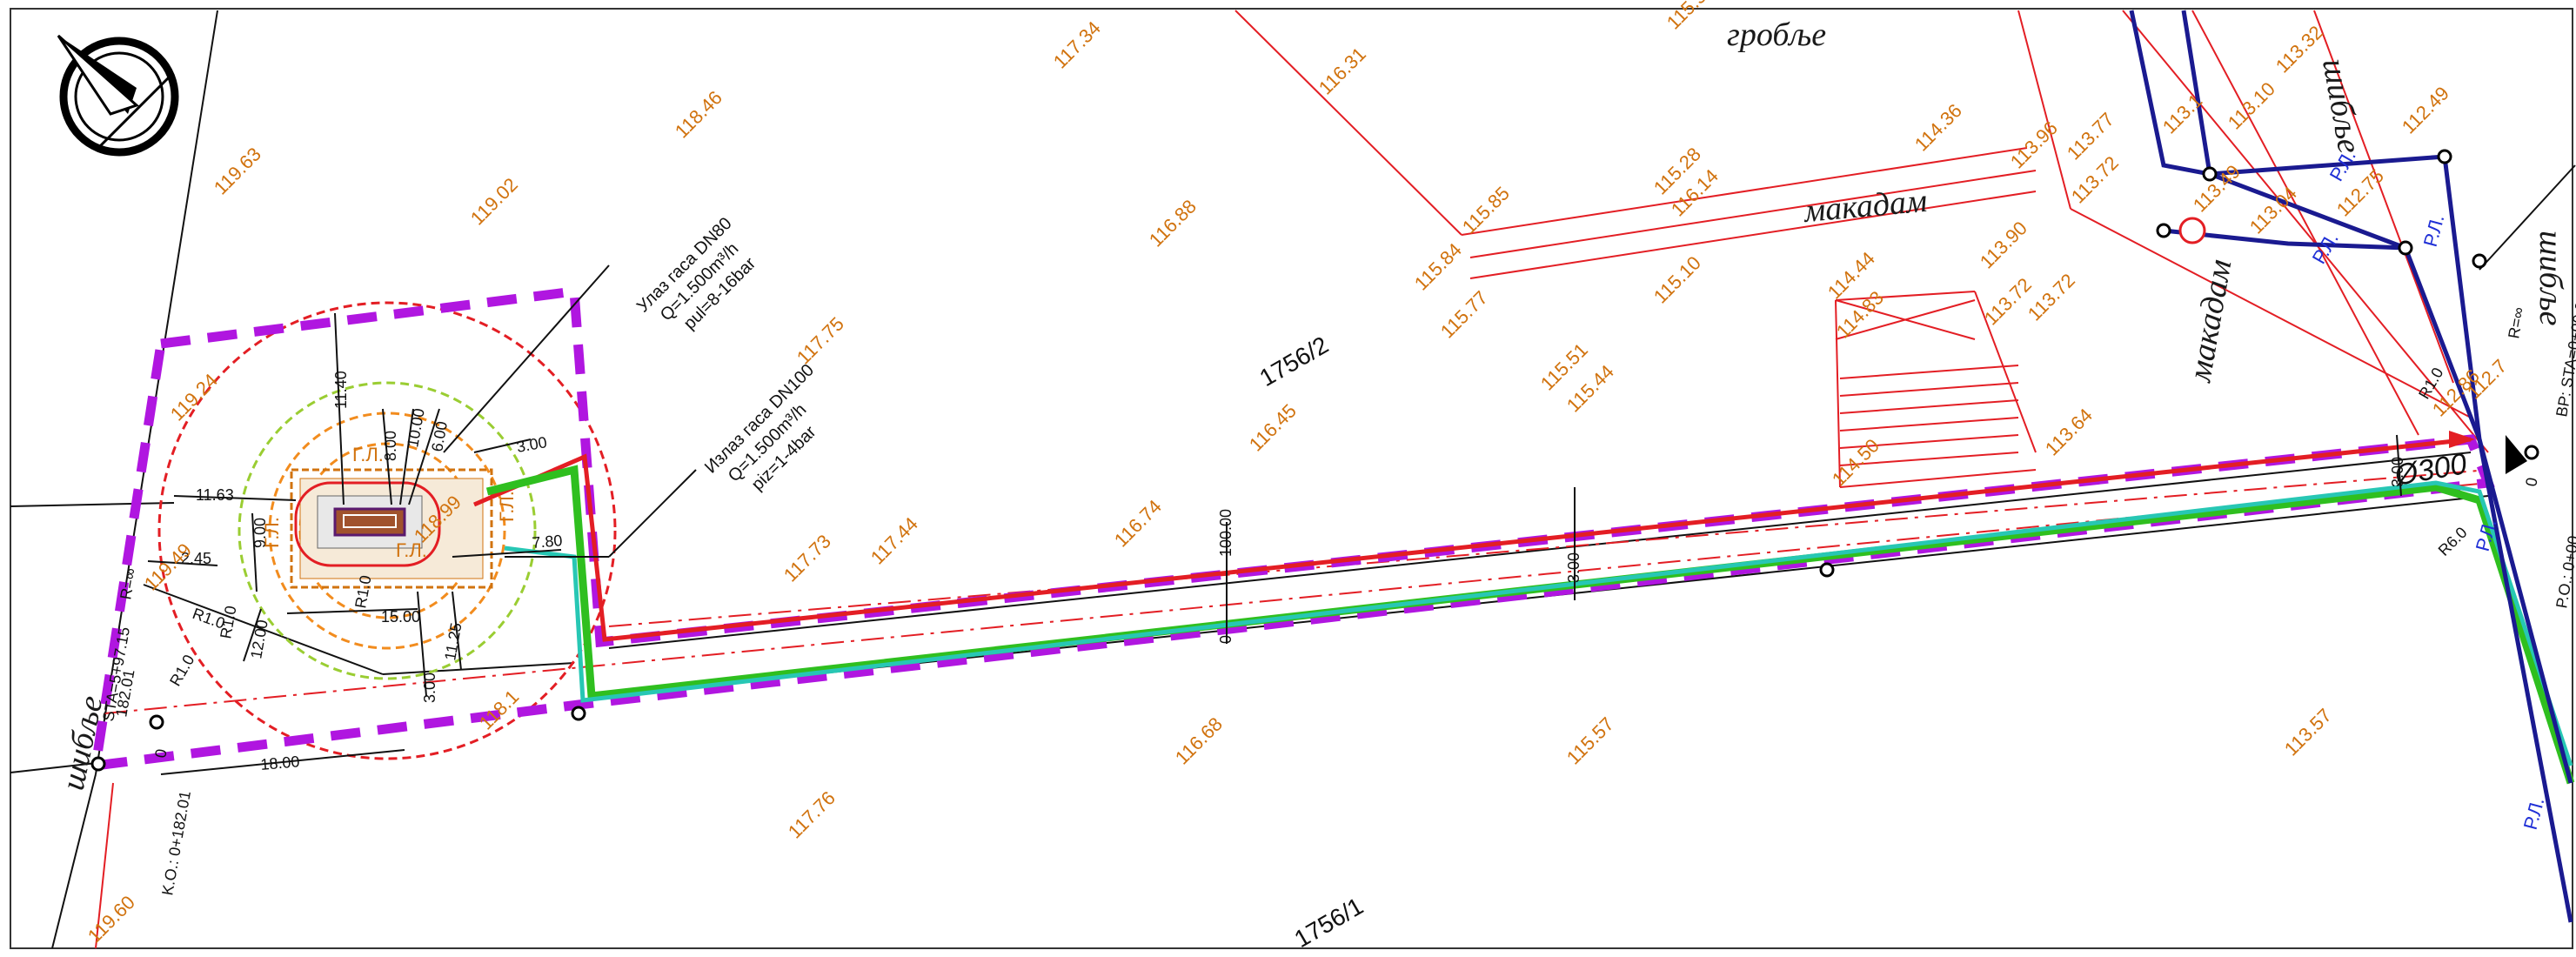 The image size is (2576, 957). What do you see at coordinates (1776, 35) in the screenshot?
I see `street-label-groblje: гробље` at bounding box center [1776, 35].